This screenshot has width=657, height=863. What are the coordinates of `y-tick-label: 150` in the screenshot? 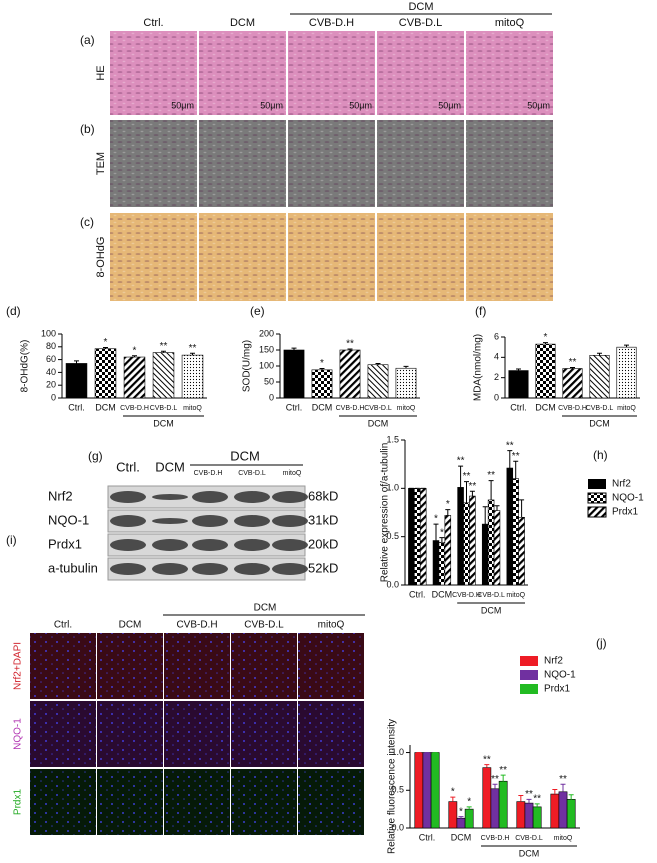 It's located at (266, 349).